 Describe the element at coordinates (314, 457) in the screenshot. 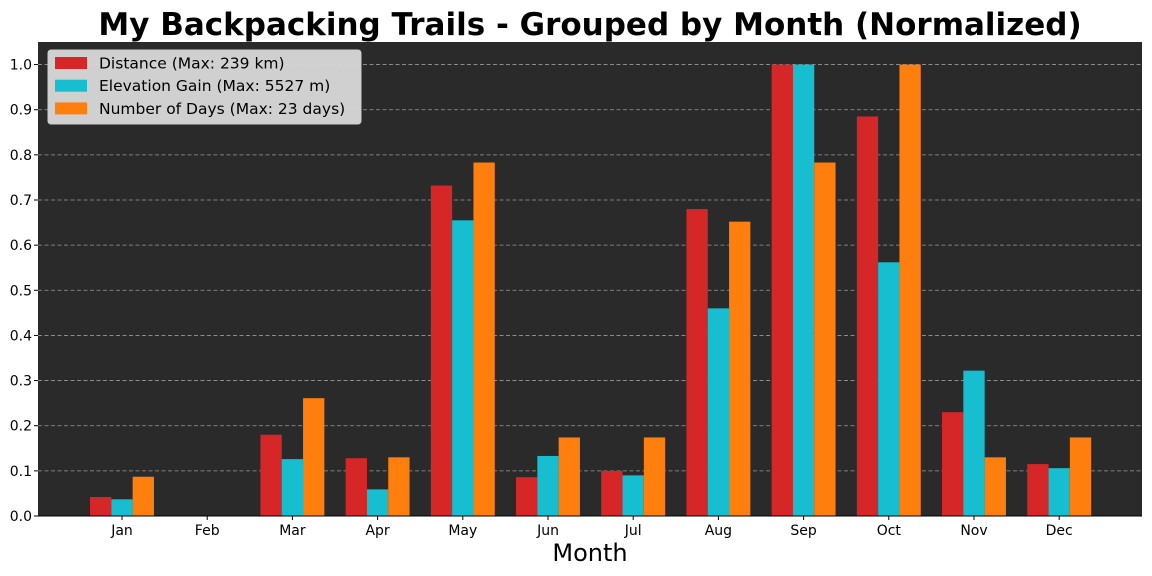

I see `bar-3-mar` at that location.